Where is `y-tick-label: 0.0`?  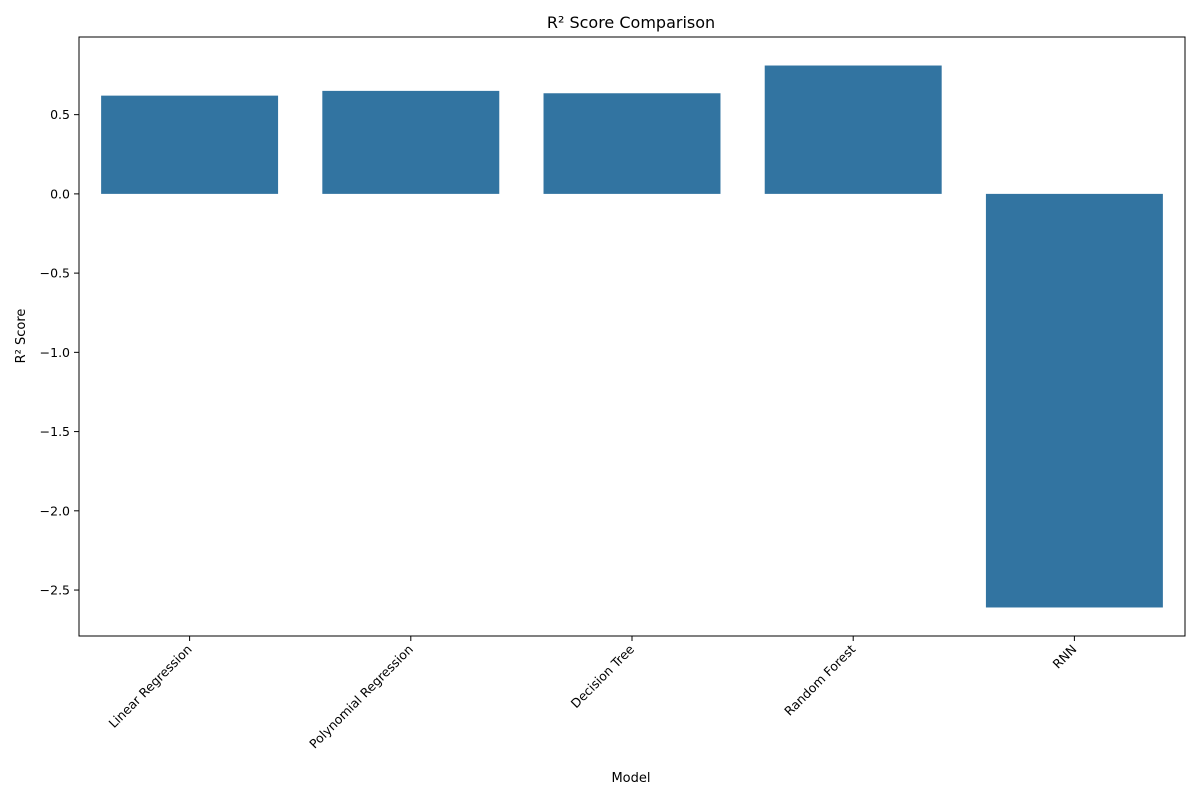
y-tick-label: 0.0 is located at coordinates (60, 193).